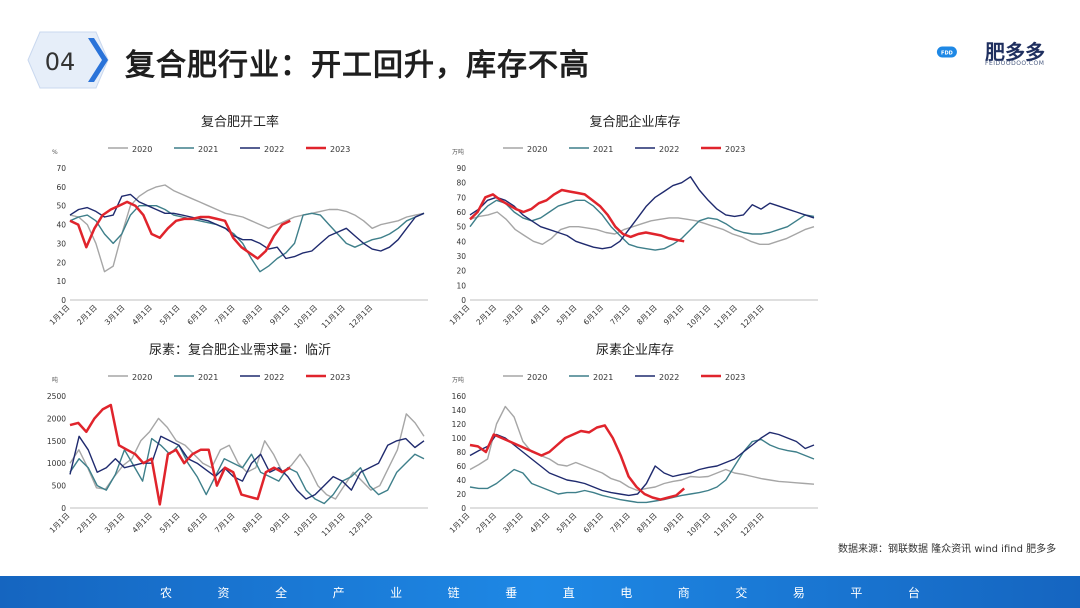  I want to click on page-title: 复合肥行业：开工回升，库存不高, so click(357, 65).